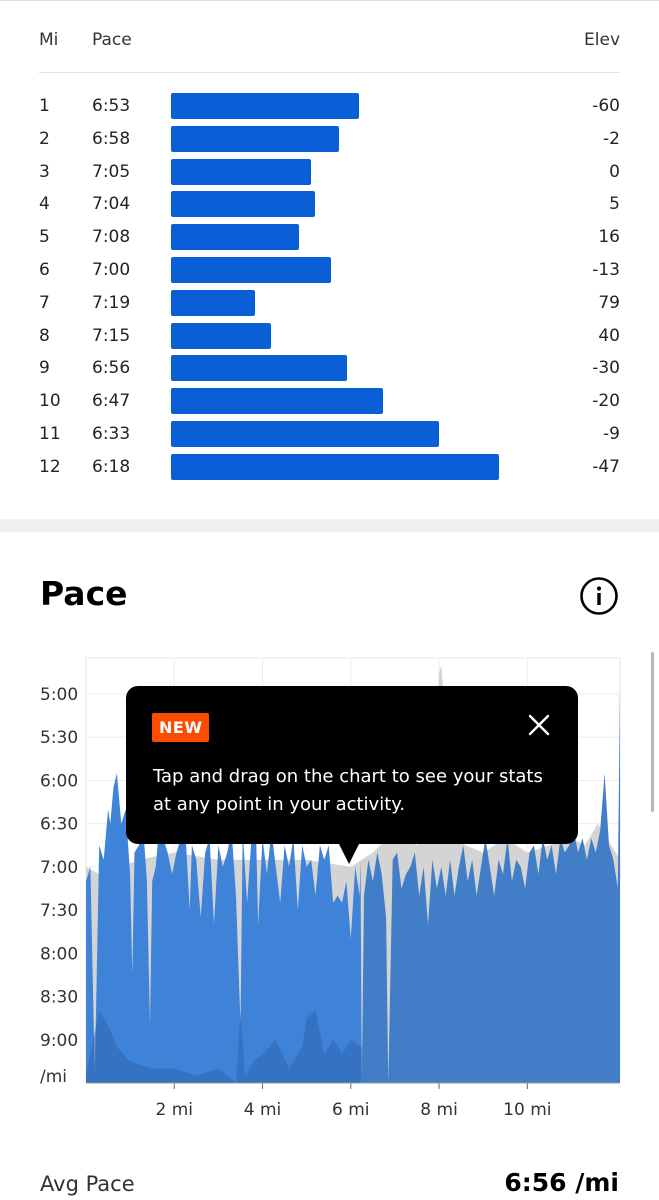 The height and width of the screenshot is (1200, 659). I want to click on split-mile: 7, so click(44, 302).